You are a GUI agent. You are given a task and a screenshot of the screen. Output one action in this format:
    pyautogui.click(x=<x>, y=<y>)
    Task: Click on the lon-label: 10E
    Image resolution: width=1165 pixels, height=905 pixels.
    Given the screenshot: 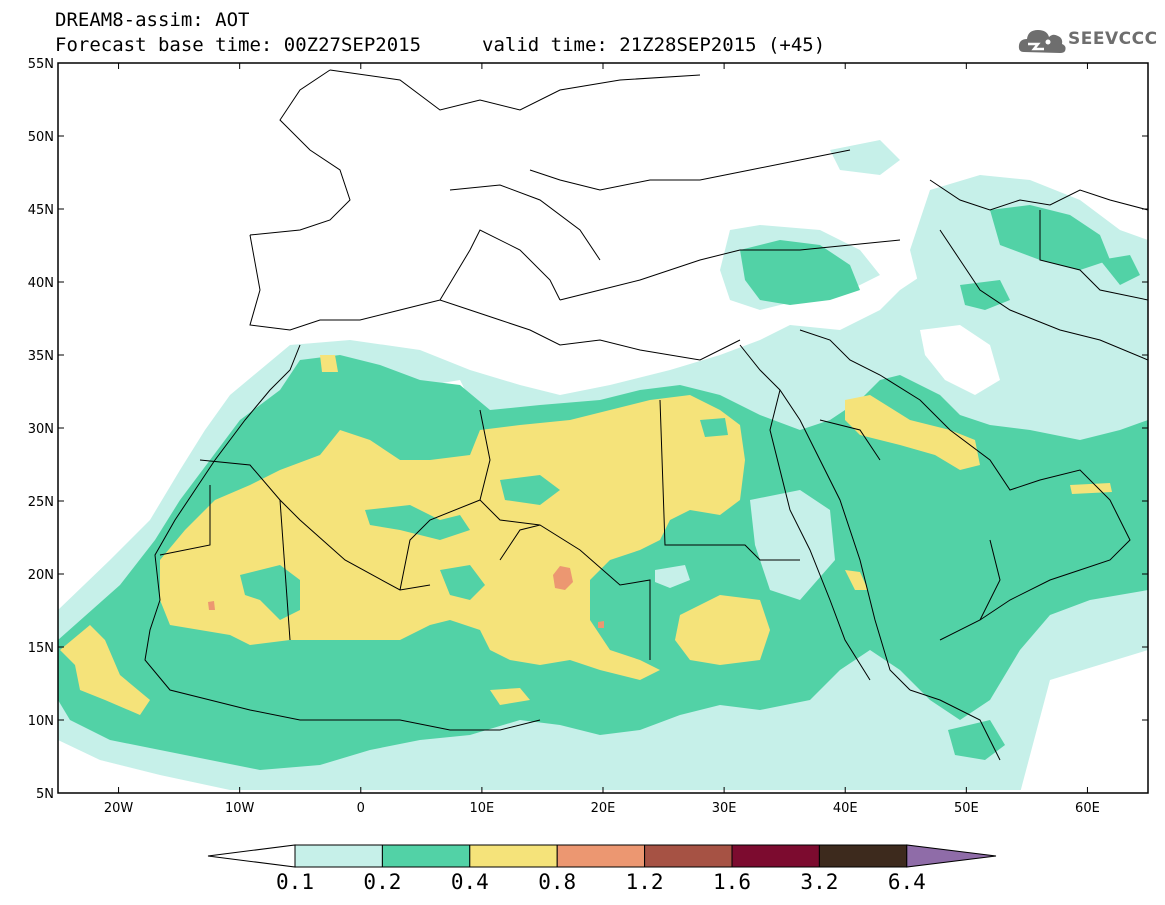 What is the action you would take?
    pyautogui.click(x=482, y=808)
    